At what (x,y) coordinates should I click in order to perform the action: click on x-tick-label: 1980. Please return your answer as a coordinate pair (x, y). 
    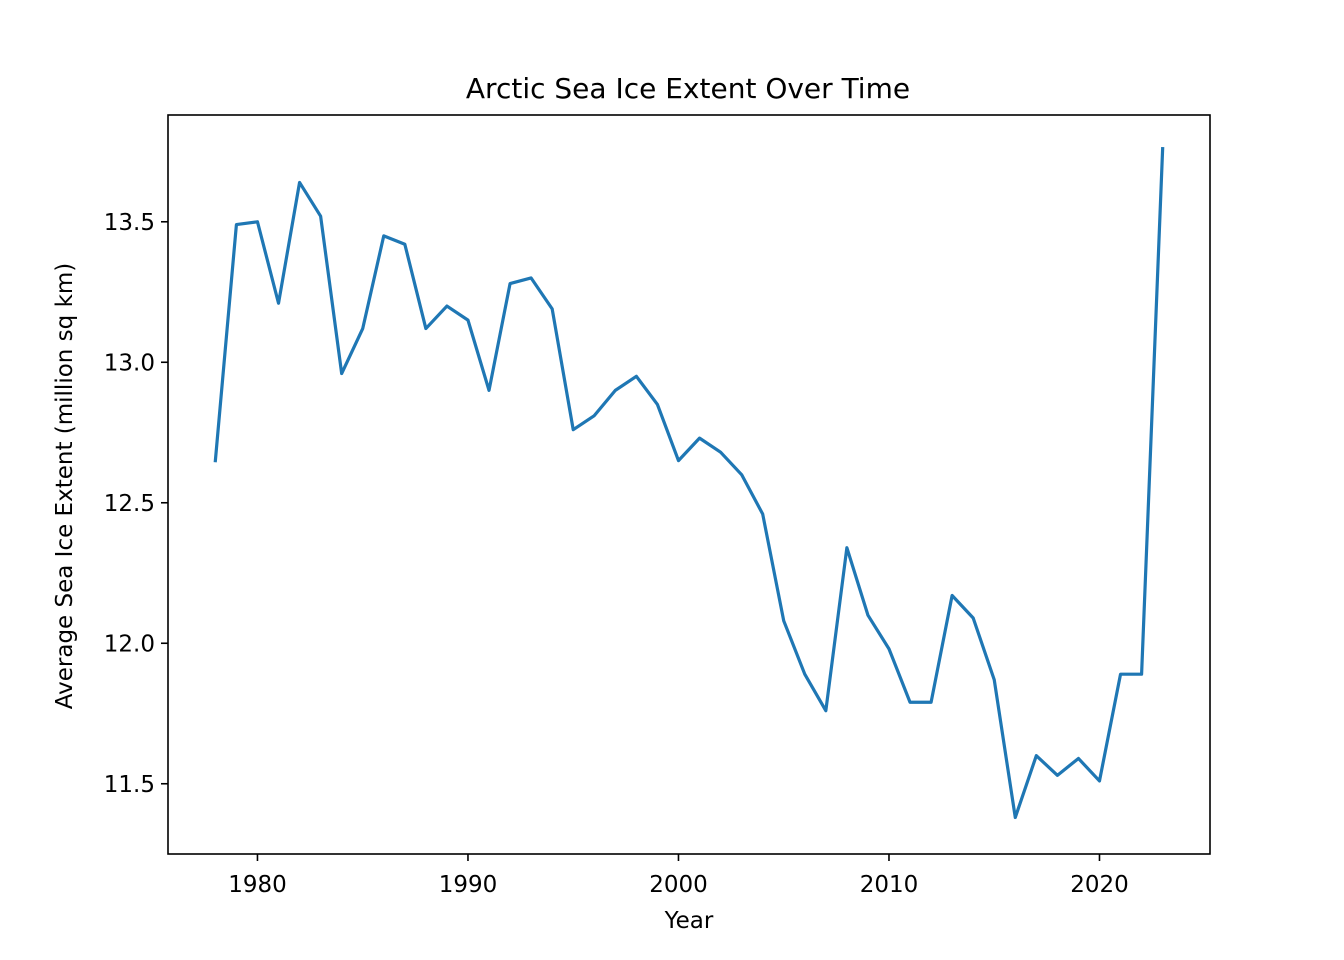
    Looking at the image, I should click on (257, 885).